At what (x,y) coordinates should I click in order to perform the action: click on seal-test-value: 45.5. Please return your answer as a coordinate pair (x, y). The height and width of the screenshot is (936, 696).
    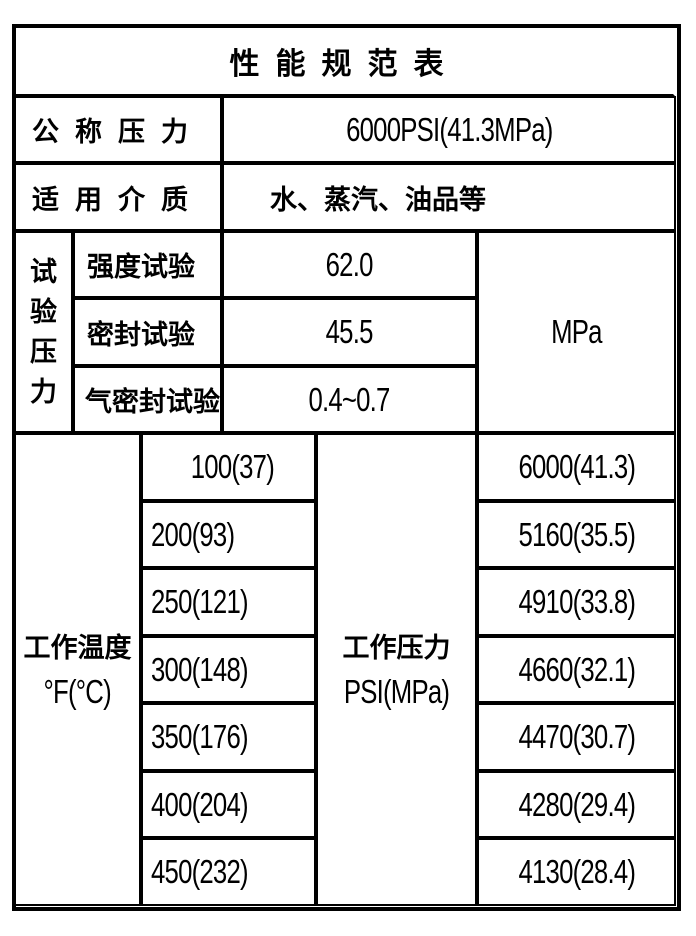
    Looking at the image, I should click on (350, 331).